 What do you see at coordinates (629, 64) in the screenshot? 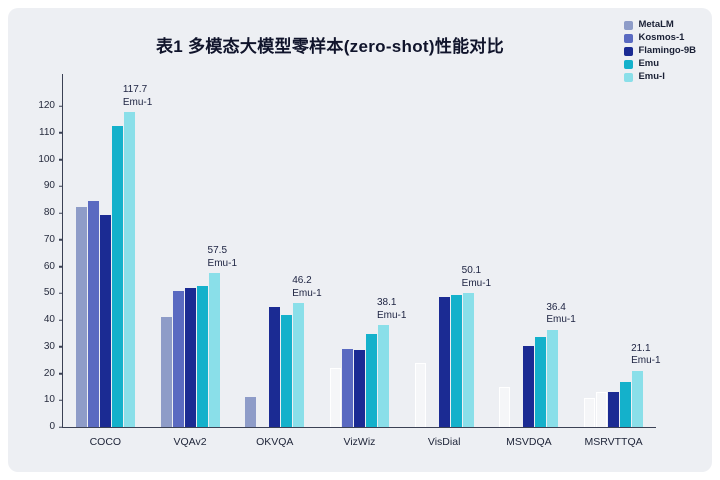
I see `legend-swatch-Emu` at bounding box center [629, 64].